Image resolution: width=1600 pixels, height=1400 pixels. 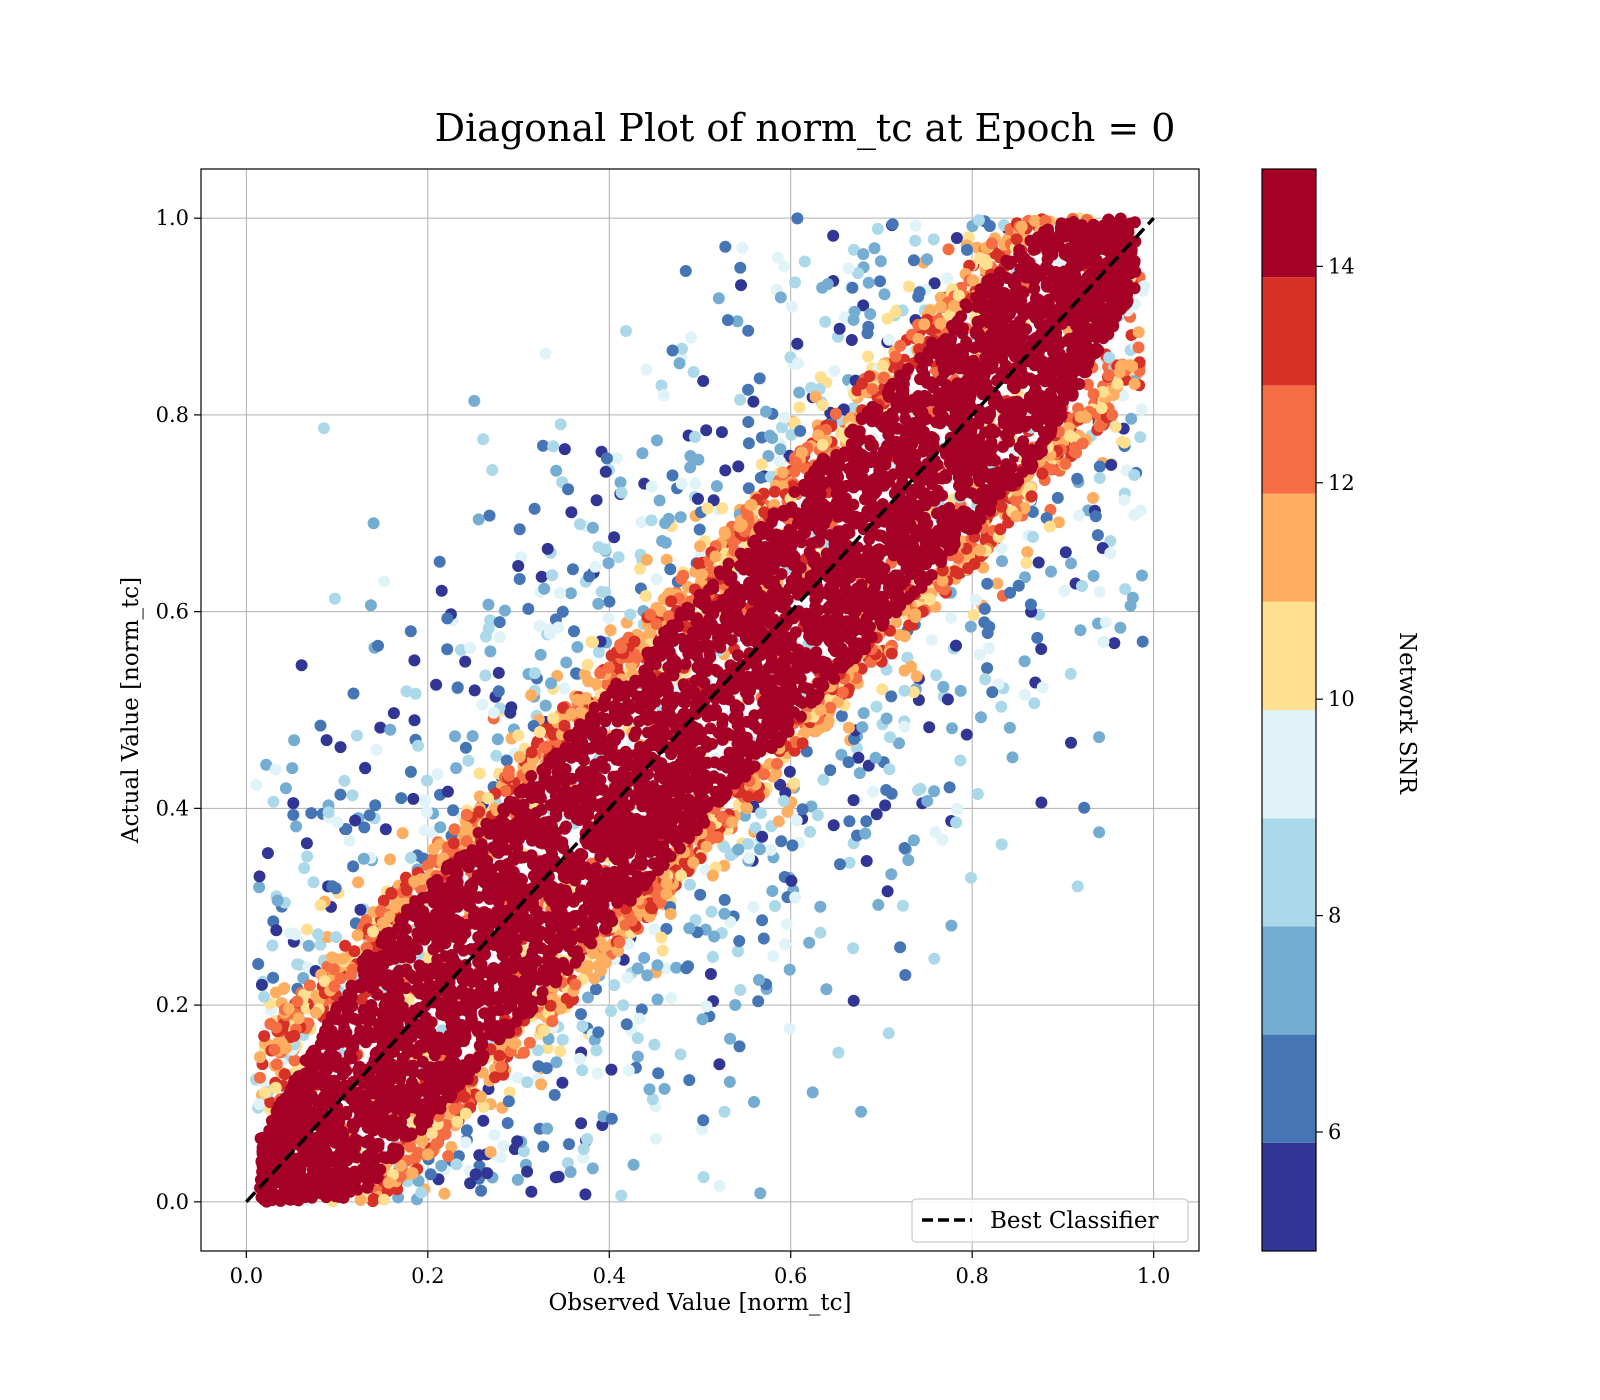 I want to click on chart-title: Diagonal Plot of norm_tc at Epoch = 0, so click(x=805, y=128).